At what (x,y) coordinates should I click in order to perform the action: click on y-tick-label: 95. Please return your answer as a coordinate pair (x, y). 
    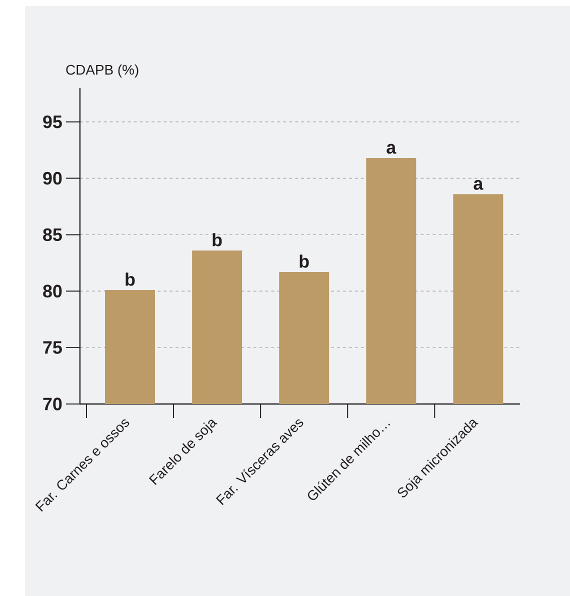
    Looking at the image, I should click on (52, 121).